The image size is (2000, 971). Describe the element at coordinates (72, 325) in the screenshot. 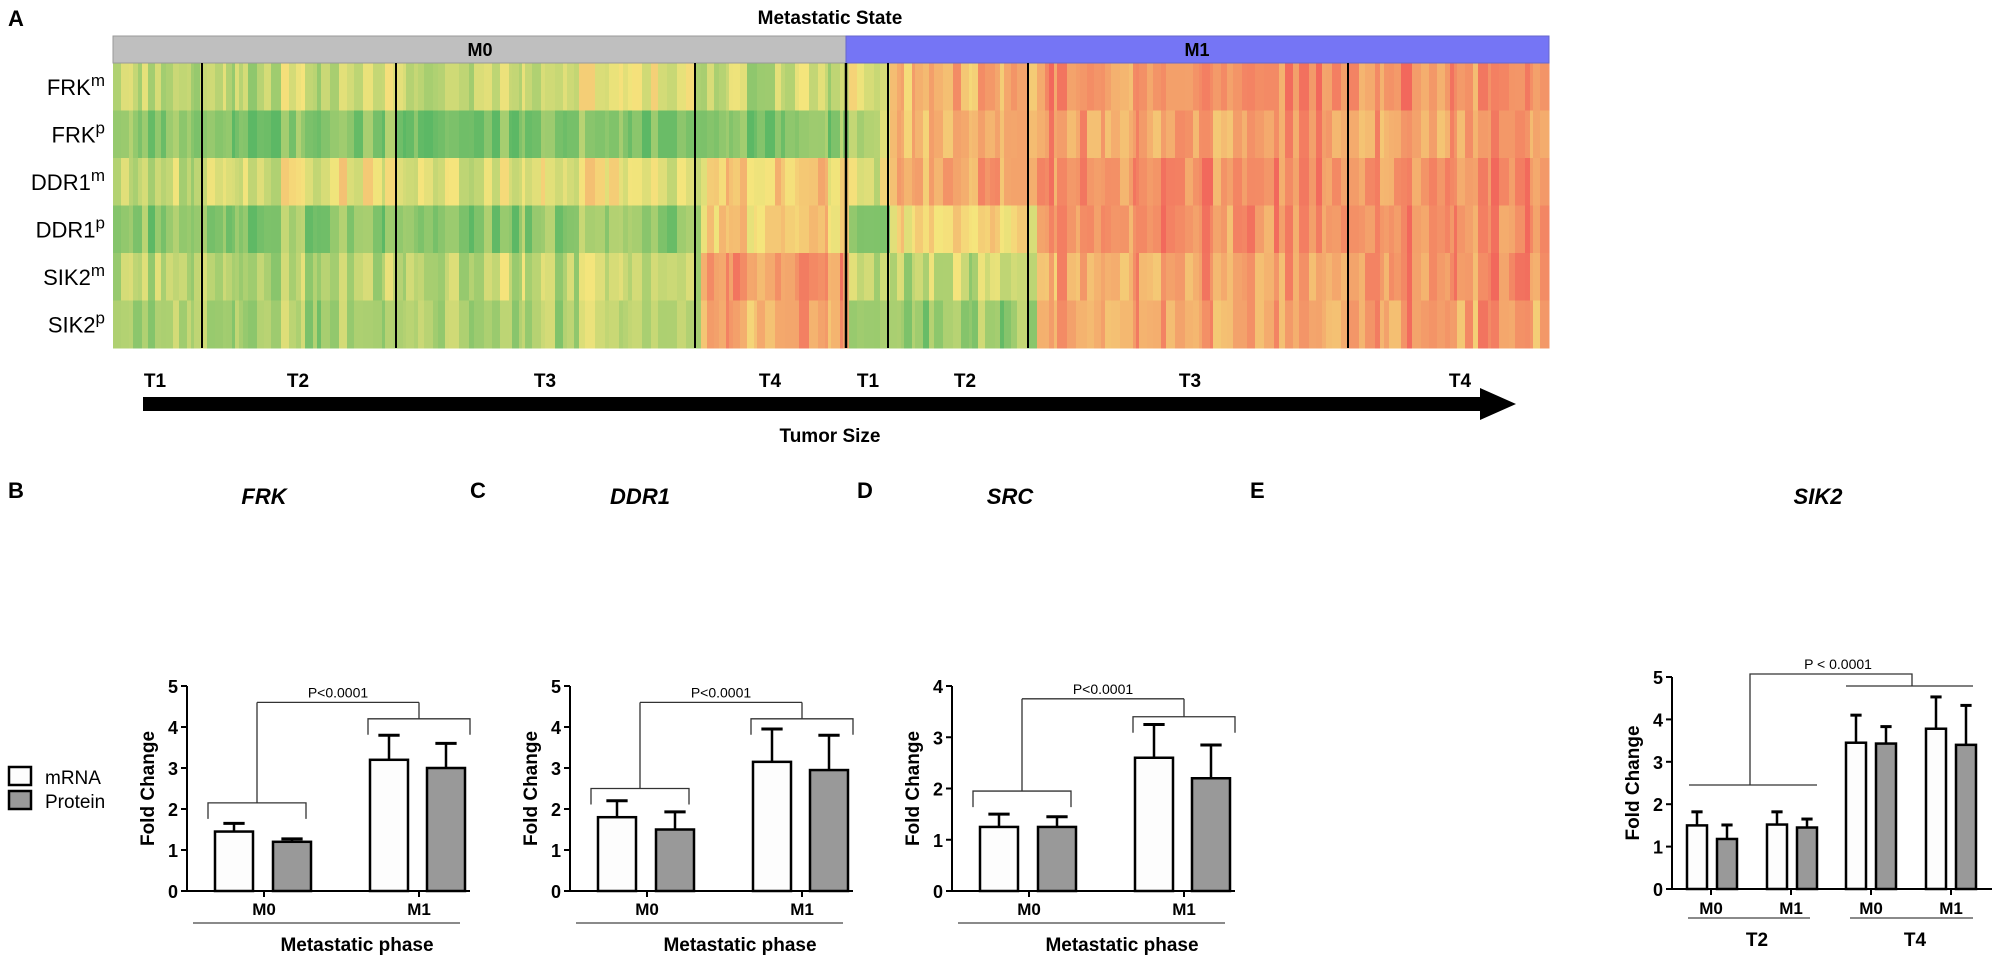

I see `row-label-gene: SIK2` at that location.